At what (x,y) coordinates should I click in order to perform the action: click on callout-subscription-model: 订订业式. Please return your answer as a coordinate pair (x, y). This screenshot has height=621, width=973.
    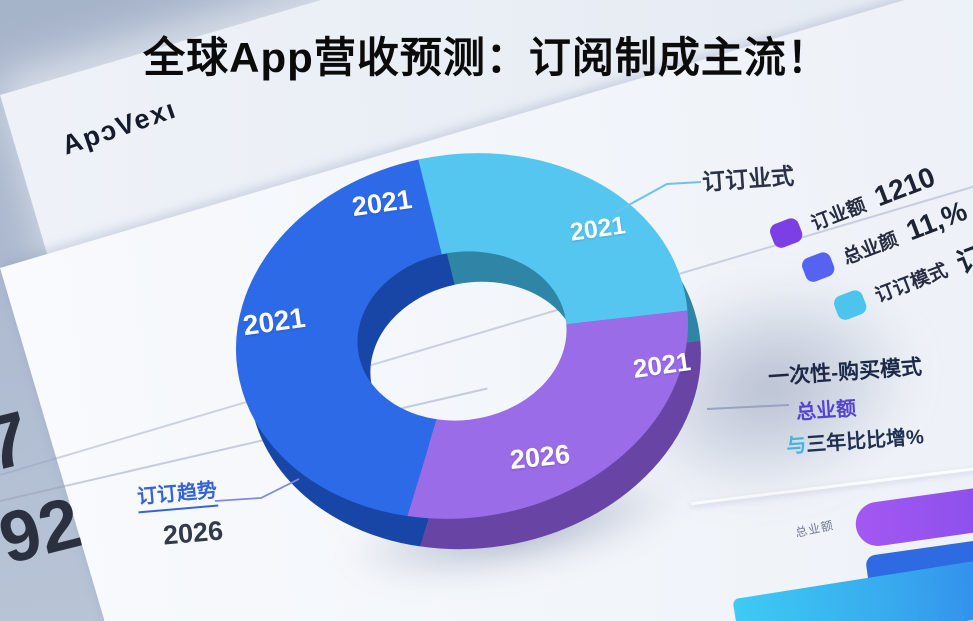
    Looking at the image, I should click on (748, 179).